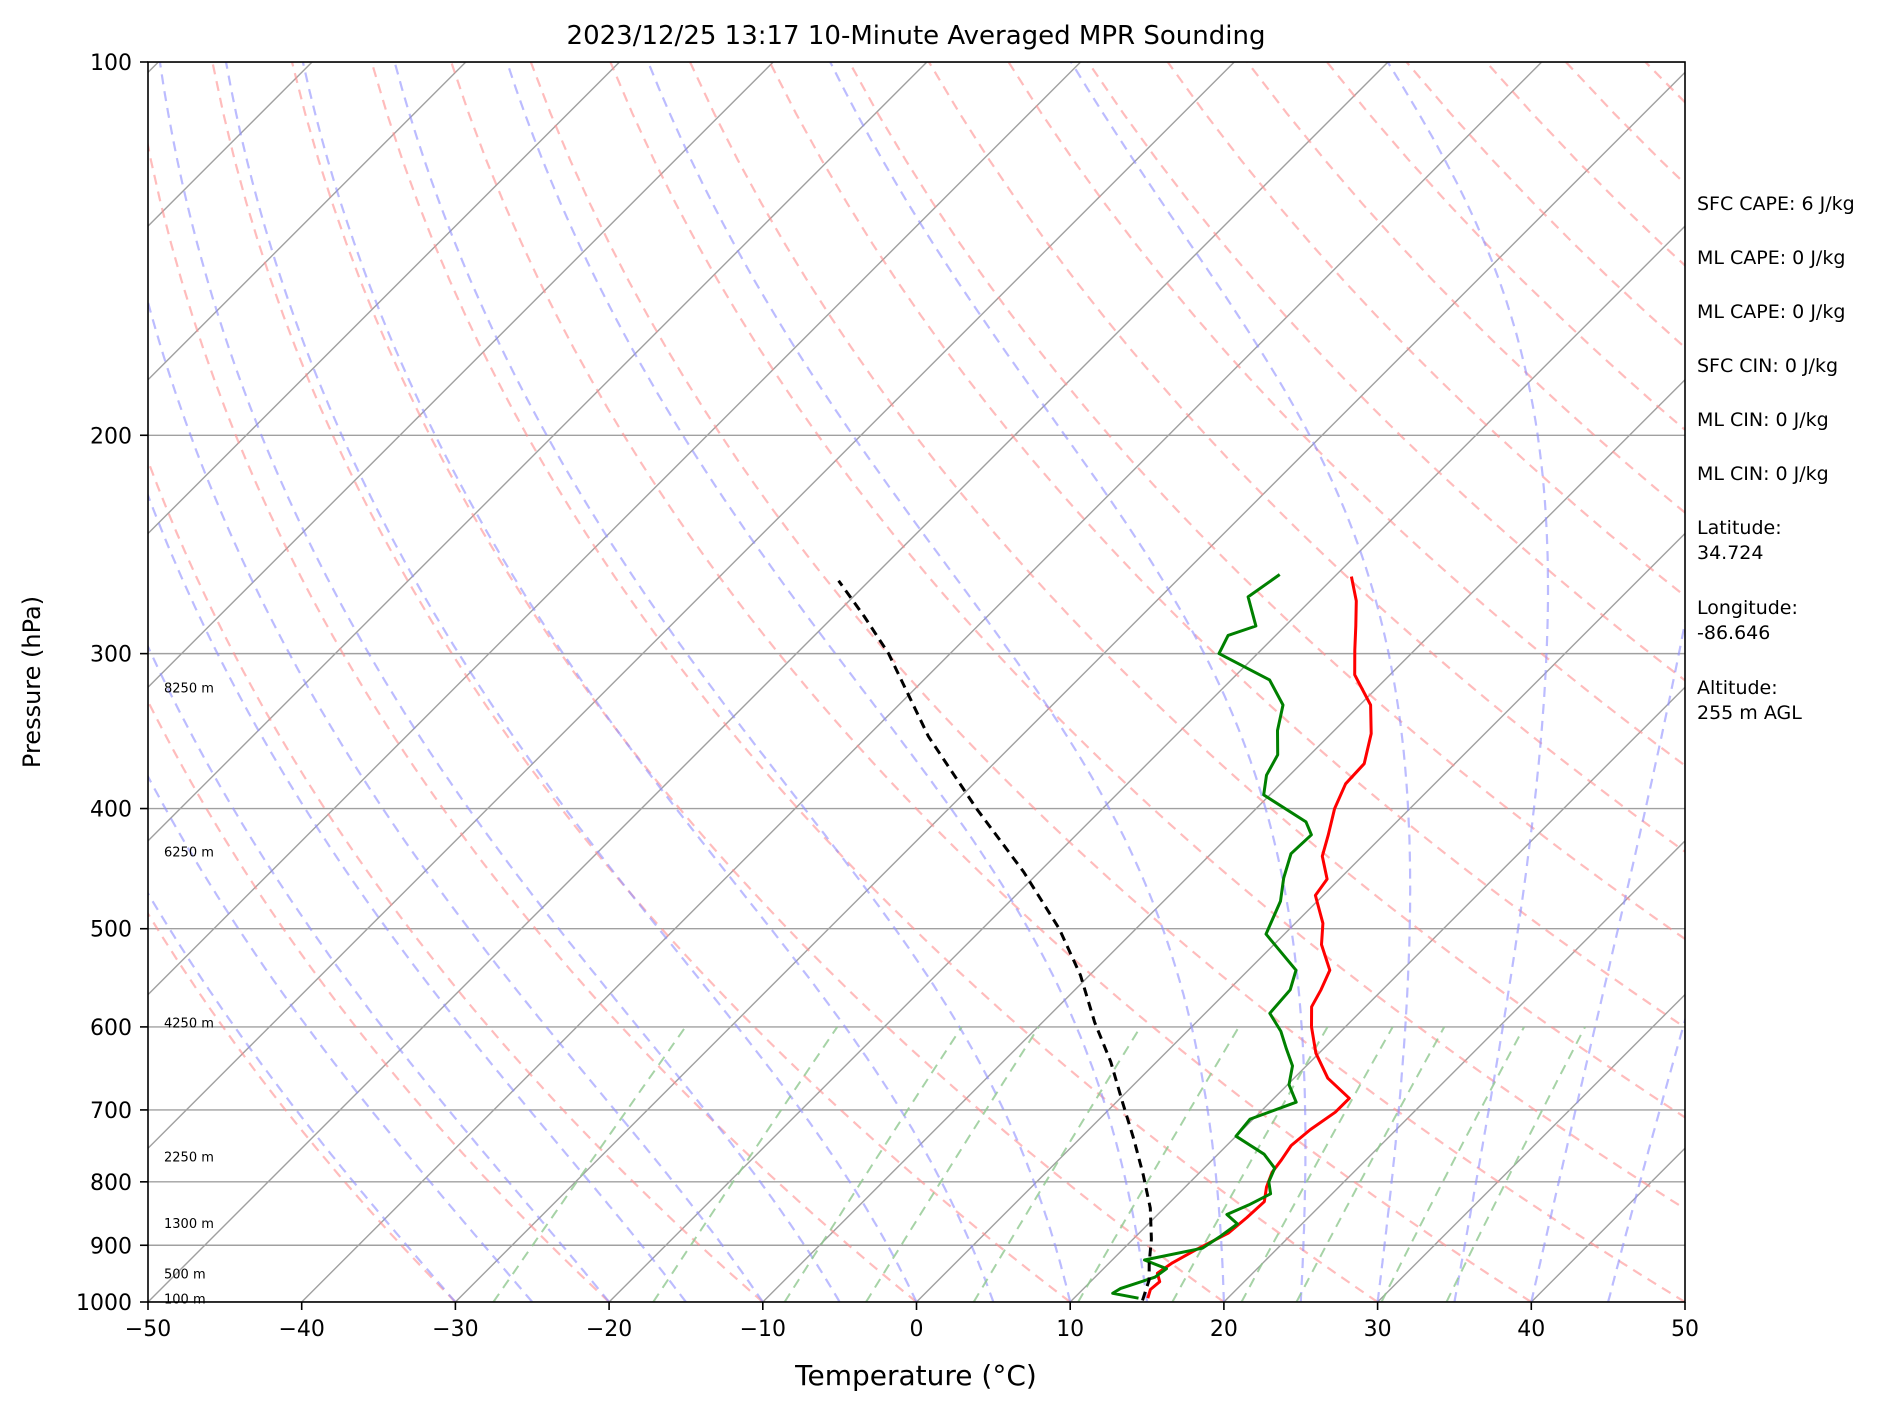 Image resolution: width=1893 pixels, height=1410 pixels. What do you see at coordinates (609, 1329) in the screenshot?
I see `x-tick-label: −20` at bounding box center [609, 1329].